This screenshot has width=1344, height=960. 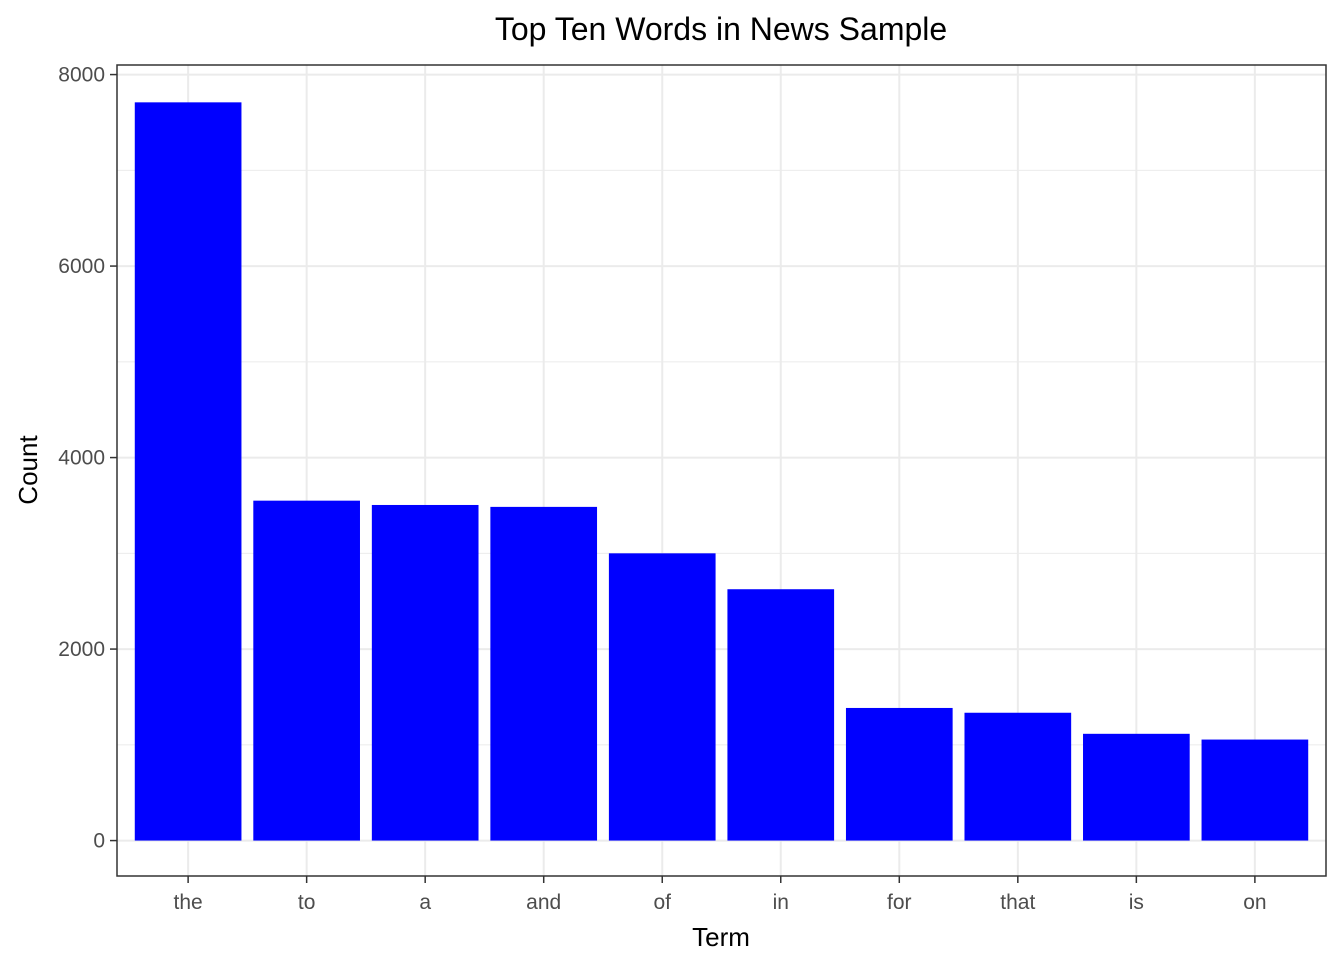 I want to click on bar-for, so click(x=899, y=774).